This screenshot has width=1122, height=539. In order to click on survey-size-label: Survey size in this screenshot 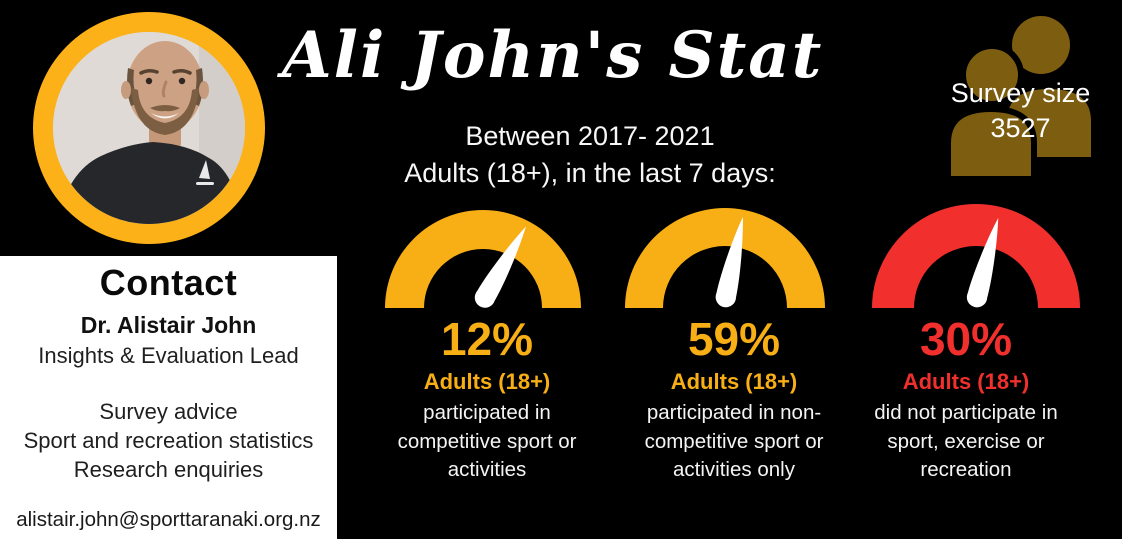, I will do `click(1020, 93)`.